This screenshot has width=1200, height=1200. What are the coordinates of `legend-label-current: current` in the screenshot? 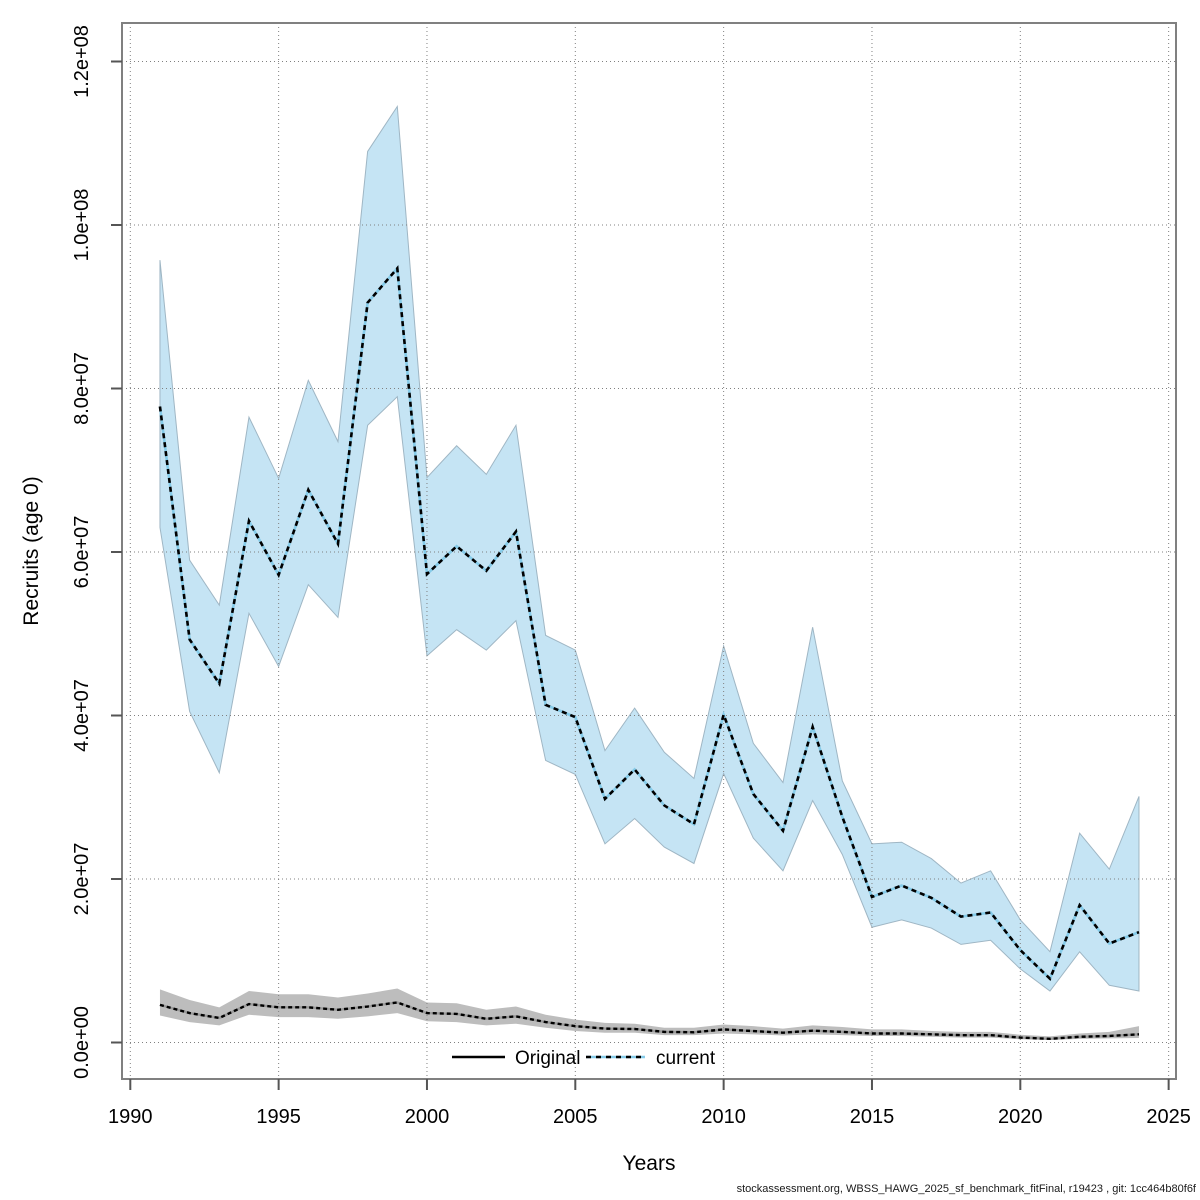 It's located at (686, 1058).